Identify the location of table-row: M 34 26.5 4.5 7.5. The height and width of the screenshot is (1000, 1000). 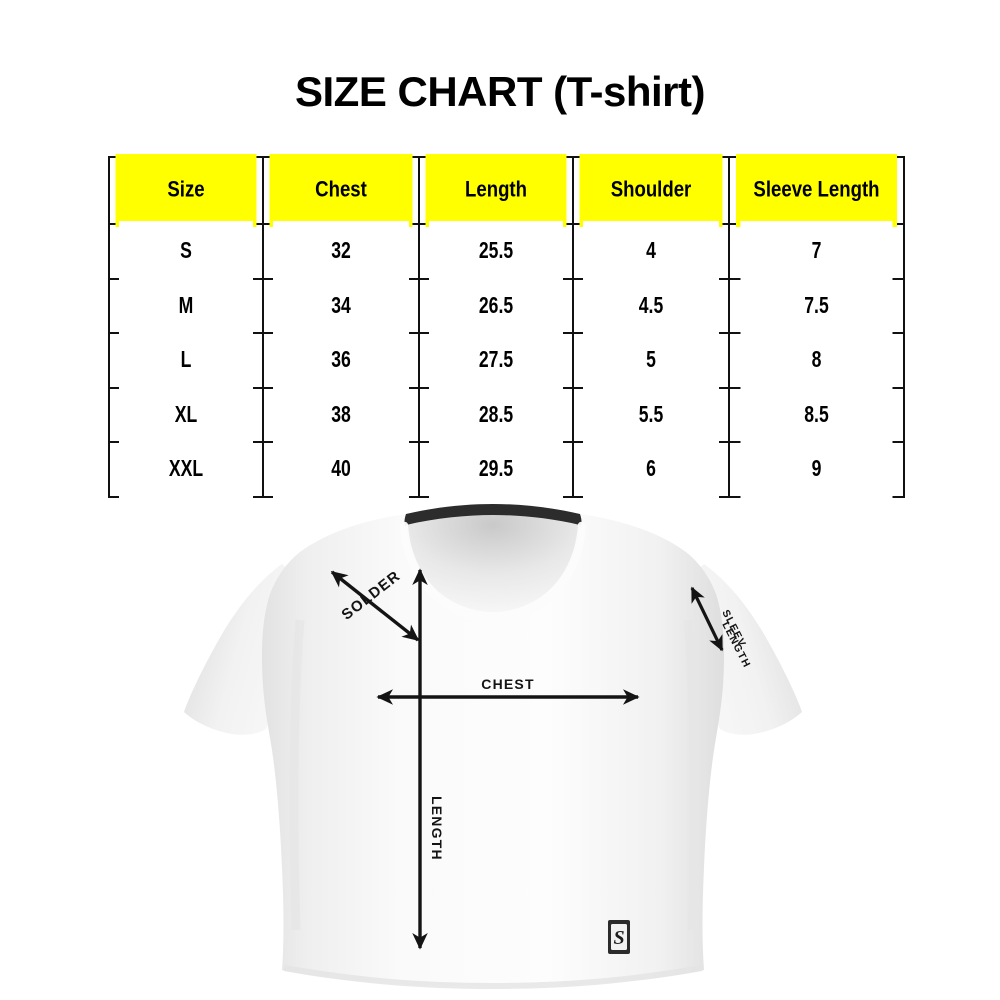
(506, 305).